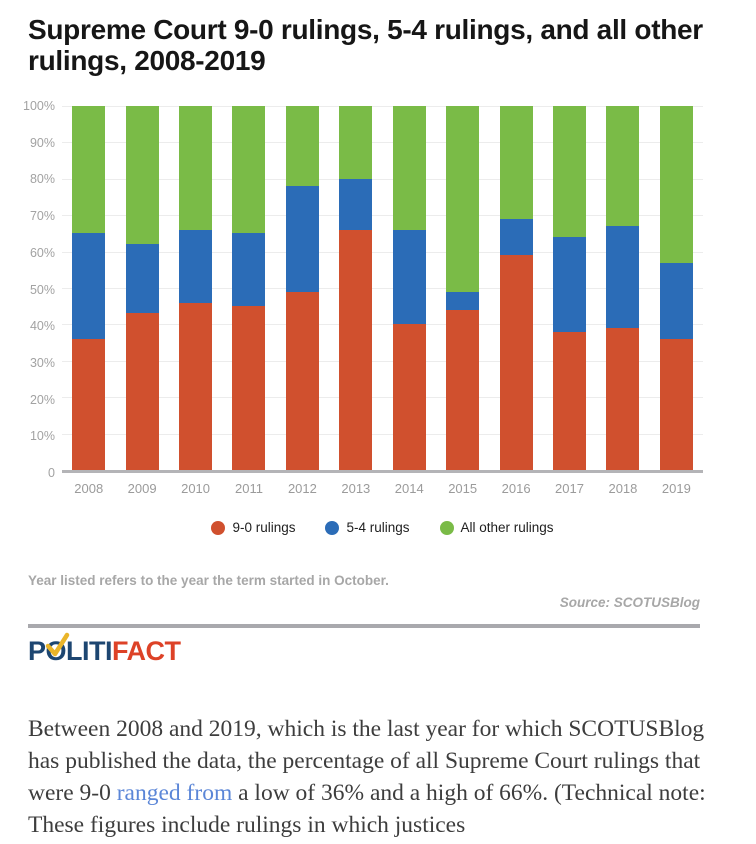 The width and height of the screenshot is (756, 844). What do you see at coordinates (569, 488) in the screenshot?
I see `x-tick-label-2017: 2017` at bounding box center [569, 488].